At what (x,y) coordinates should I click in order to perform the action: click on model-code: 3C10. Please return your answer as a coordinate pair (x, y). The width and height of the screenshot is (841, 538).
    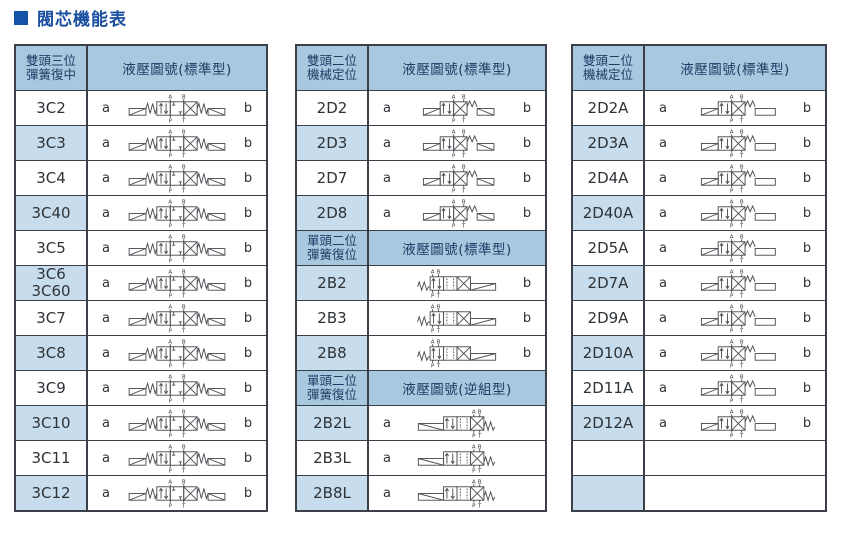
    Looking at the image, I should click on (51, 422).